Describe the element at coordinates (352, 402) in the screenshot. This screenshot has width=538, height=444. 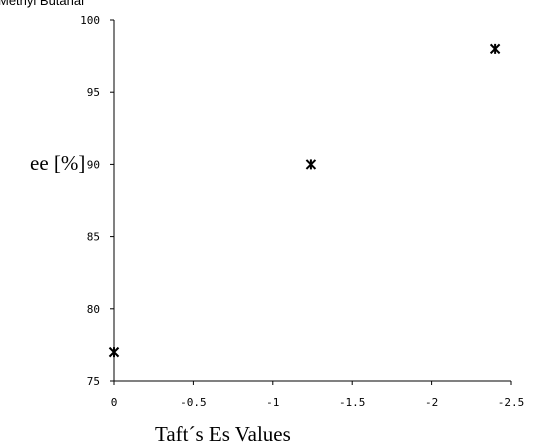
I see `x-tick-label: -1.5` at that location.